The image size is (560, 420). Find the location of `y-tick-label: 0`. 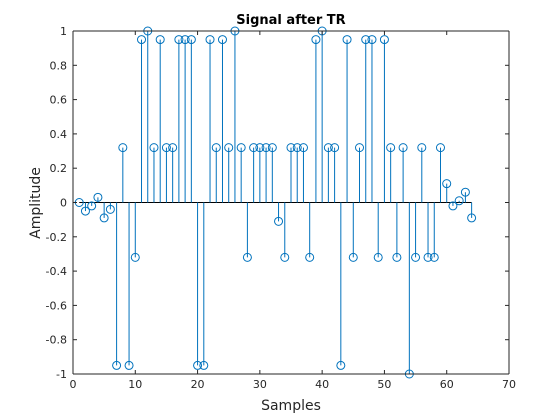

y-tick-label: 0 is located at coordinates (63, 203).